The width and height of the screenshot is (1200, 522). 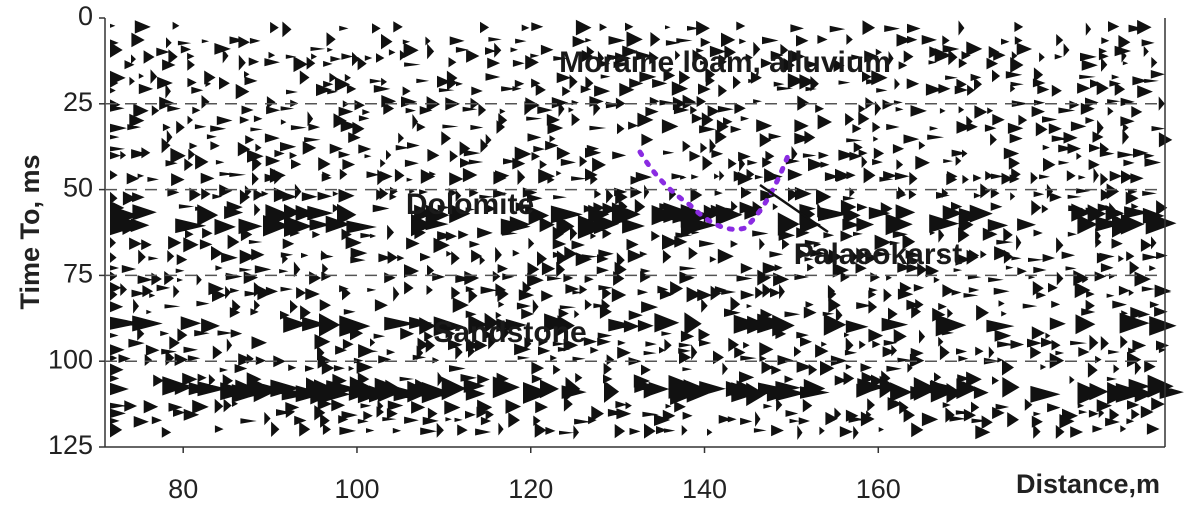 What do you see at coordinates (1088, 484) in the screenshot?
I see `x-axis-label: Distance,m` at bounding box center [1088, 484].